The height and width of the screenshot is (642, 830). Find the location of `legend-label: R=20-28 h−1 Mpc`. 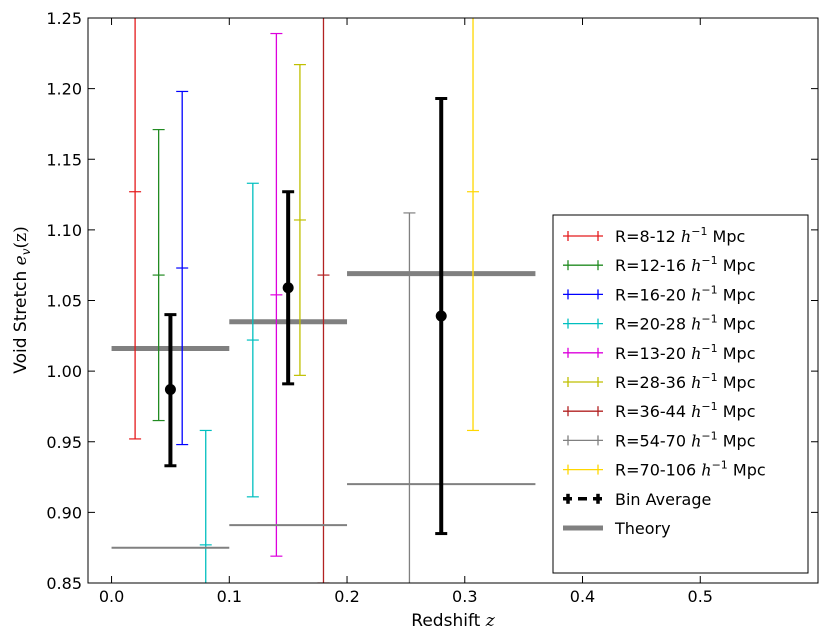

legend-label: R=20-28 h−1 Mpc is located at coordinates (685, 323).